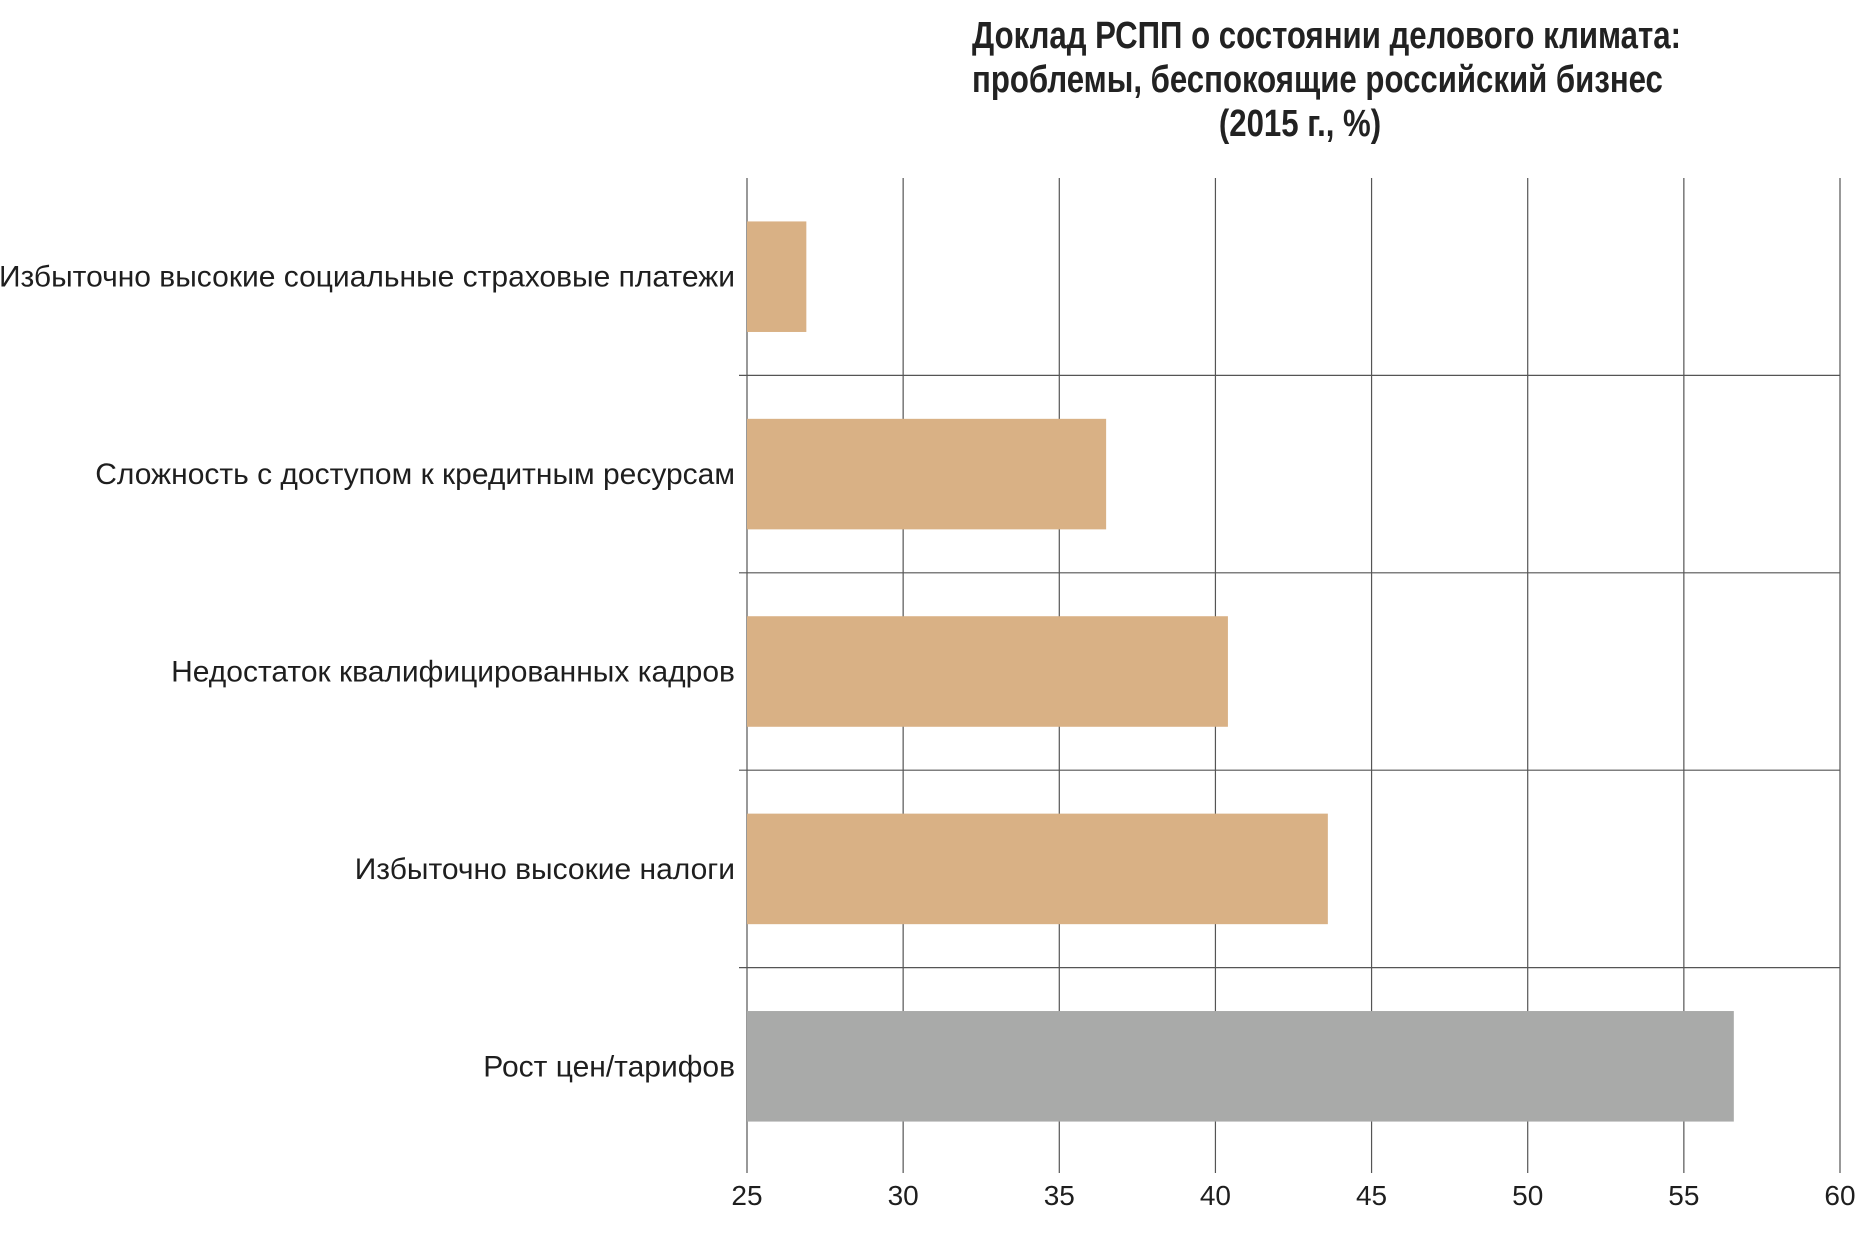 Image resolution: width=1875 pixels, height=1245 pixels. What do you see at coordinates (903, 1195) in the screenshot?
I see `x-tick-label-30: 30` at bounding box center [903, 1195].